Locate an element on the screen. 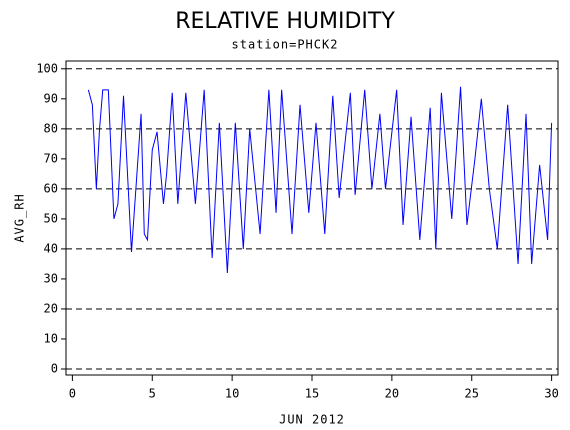 The image size is (570, 430). chart-subtitle: station=PHCK2 is located at coordinates (285, 45).